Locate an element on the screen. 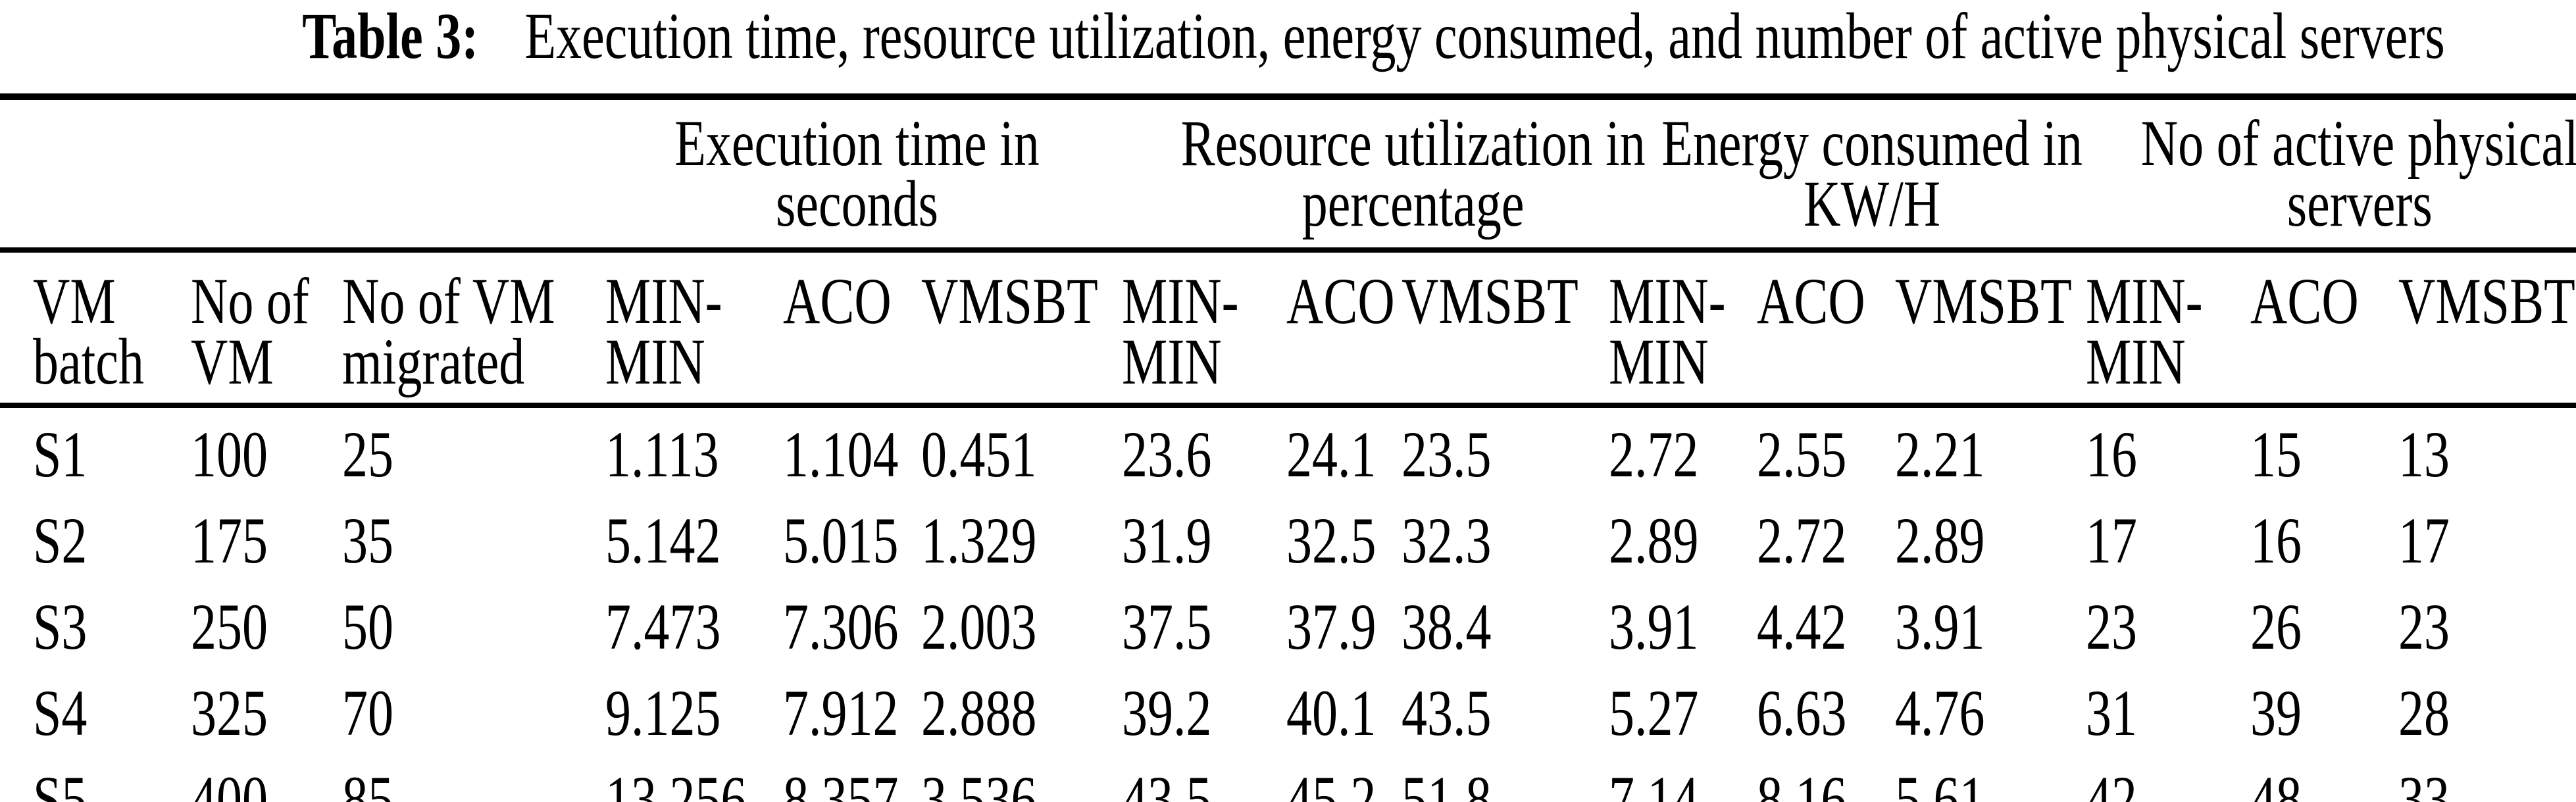 This screenshot has width=2576, height=802. cell-value: 6.63 is located at coordinates (1802, 712).